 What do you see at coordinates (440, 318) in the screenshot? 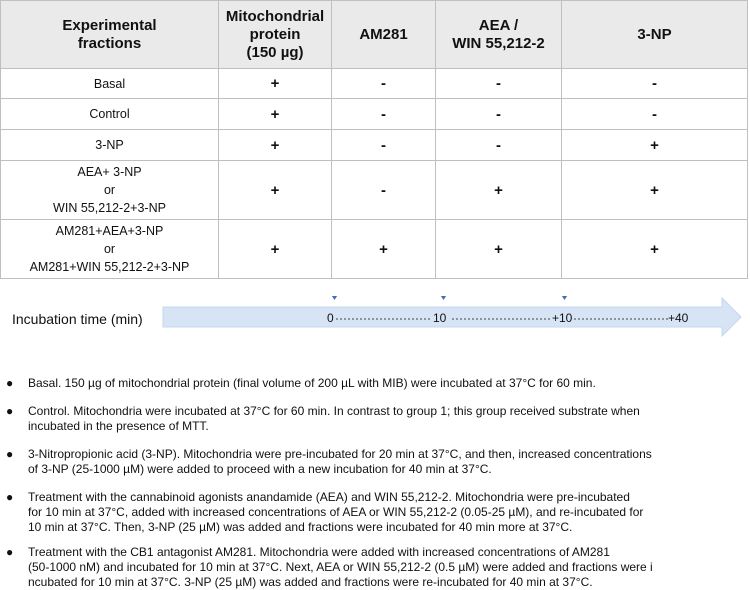
I see `tick-label-10: 10` at bounding box center [440, 318].